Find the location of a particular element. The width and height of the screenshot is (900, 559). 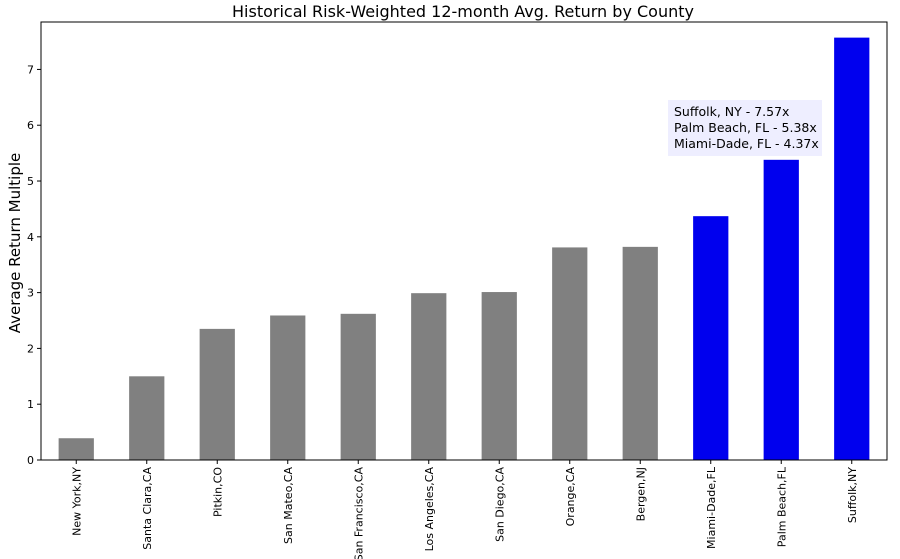

y-tick-label-4: 4 is located at coordinates (30, 237).